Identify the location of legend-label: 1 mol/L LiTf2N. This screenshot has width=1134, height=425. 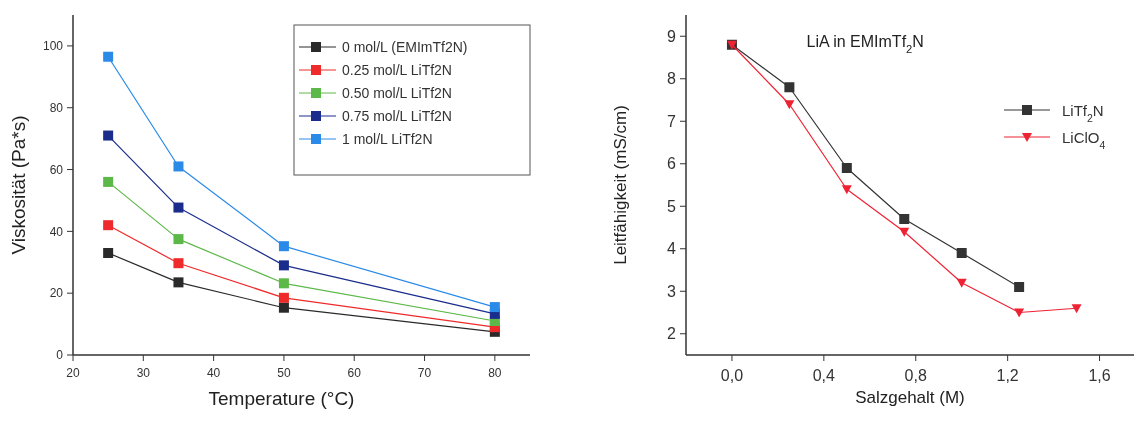
(387, 139).